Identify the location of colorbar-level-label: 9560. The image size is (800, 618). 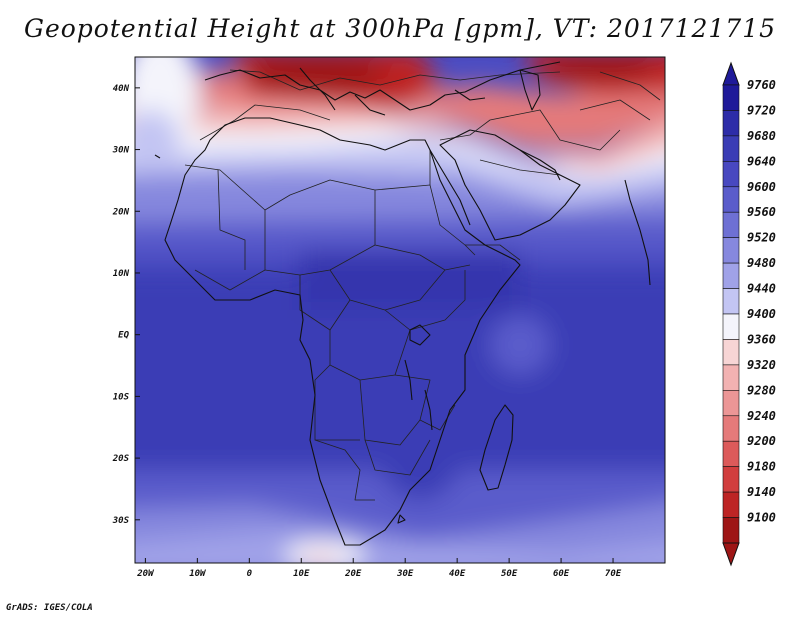
(761, 212).